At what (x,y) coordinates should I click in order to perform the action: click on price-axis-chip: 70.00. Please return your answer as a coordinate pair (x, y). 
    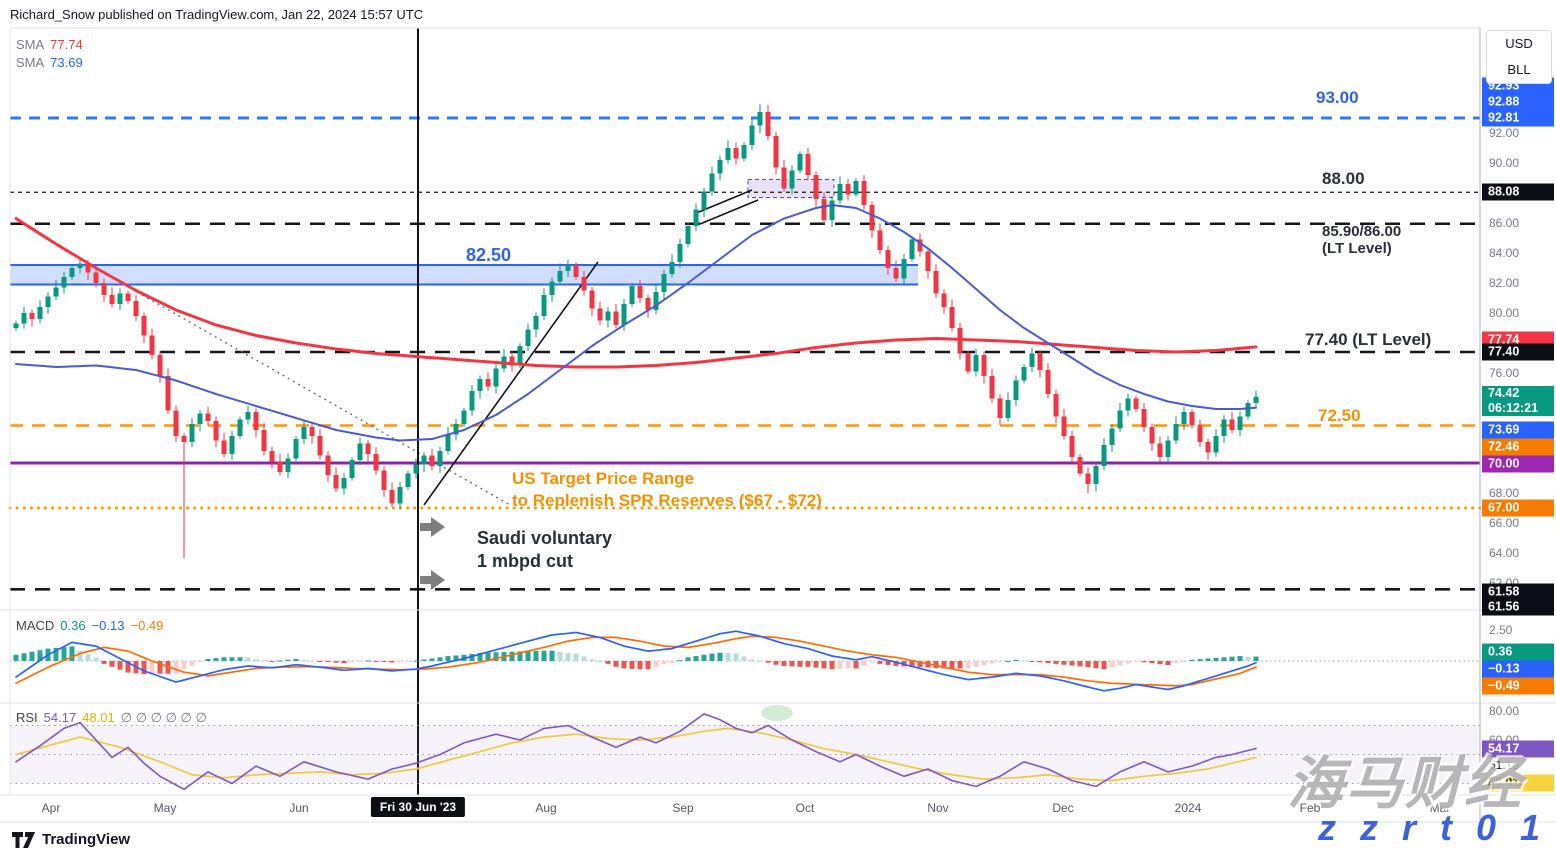
    Looking at the image, I should click on (1518, 464).